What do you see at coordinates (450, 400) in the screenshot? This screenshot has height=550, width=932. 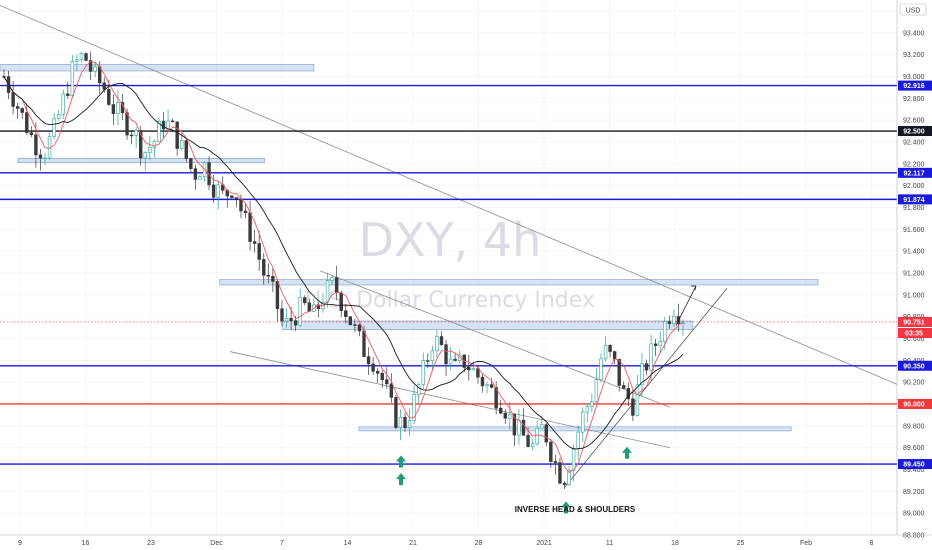 I see `channel-line-lower` at bounding box center [450, 400].